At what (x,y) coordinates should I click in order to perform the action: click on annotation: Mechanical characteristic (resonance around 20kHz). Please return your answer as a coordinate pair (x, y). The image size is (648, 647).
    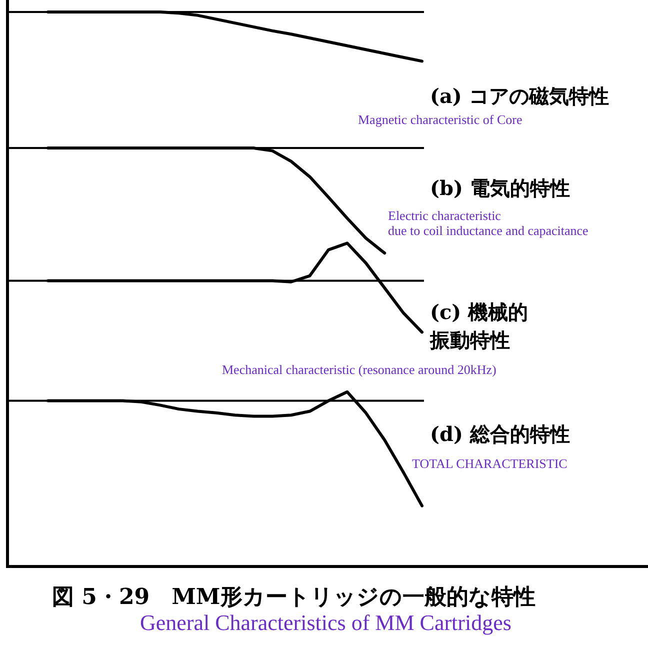
    Looking at the image, I should click on (359, 369).